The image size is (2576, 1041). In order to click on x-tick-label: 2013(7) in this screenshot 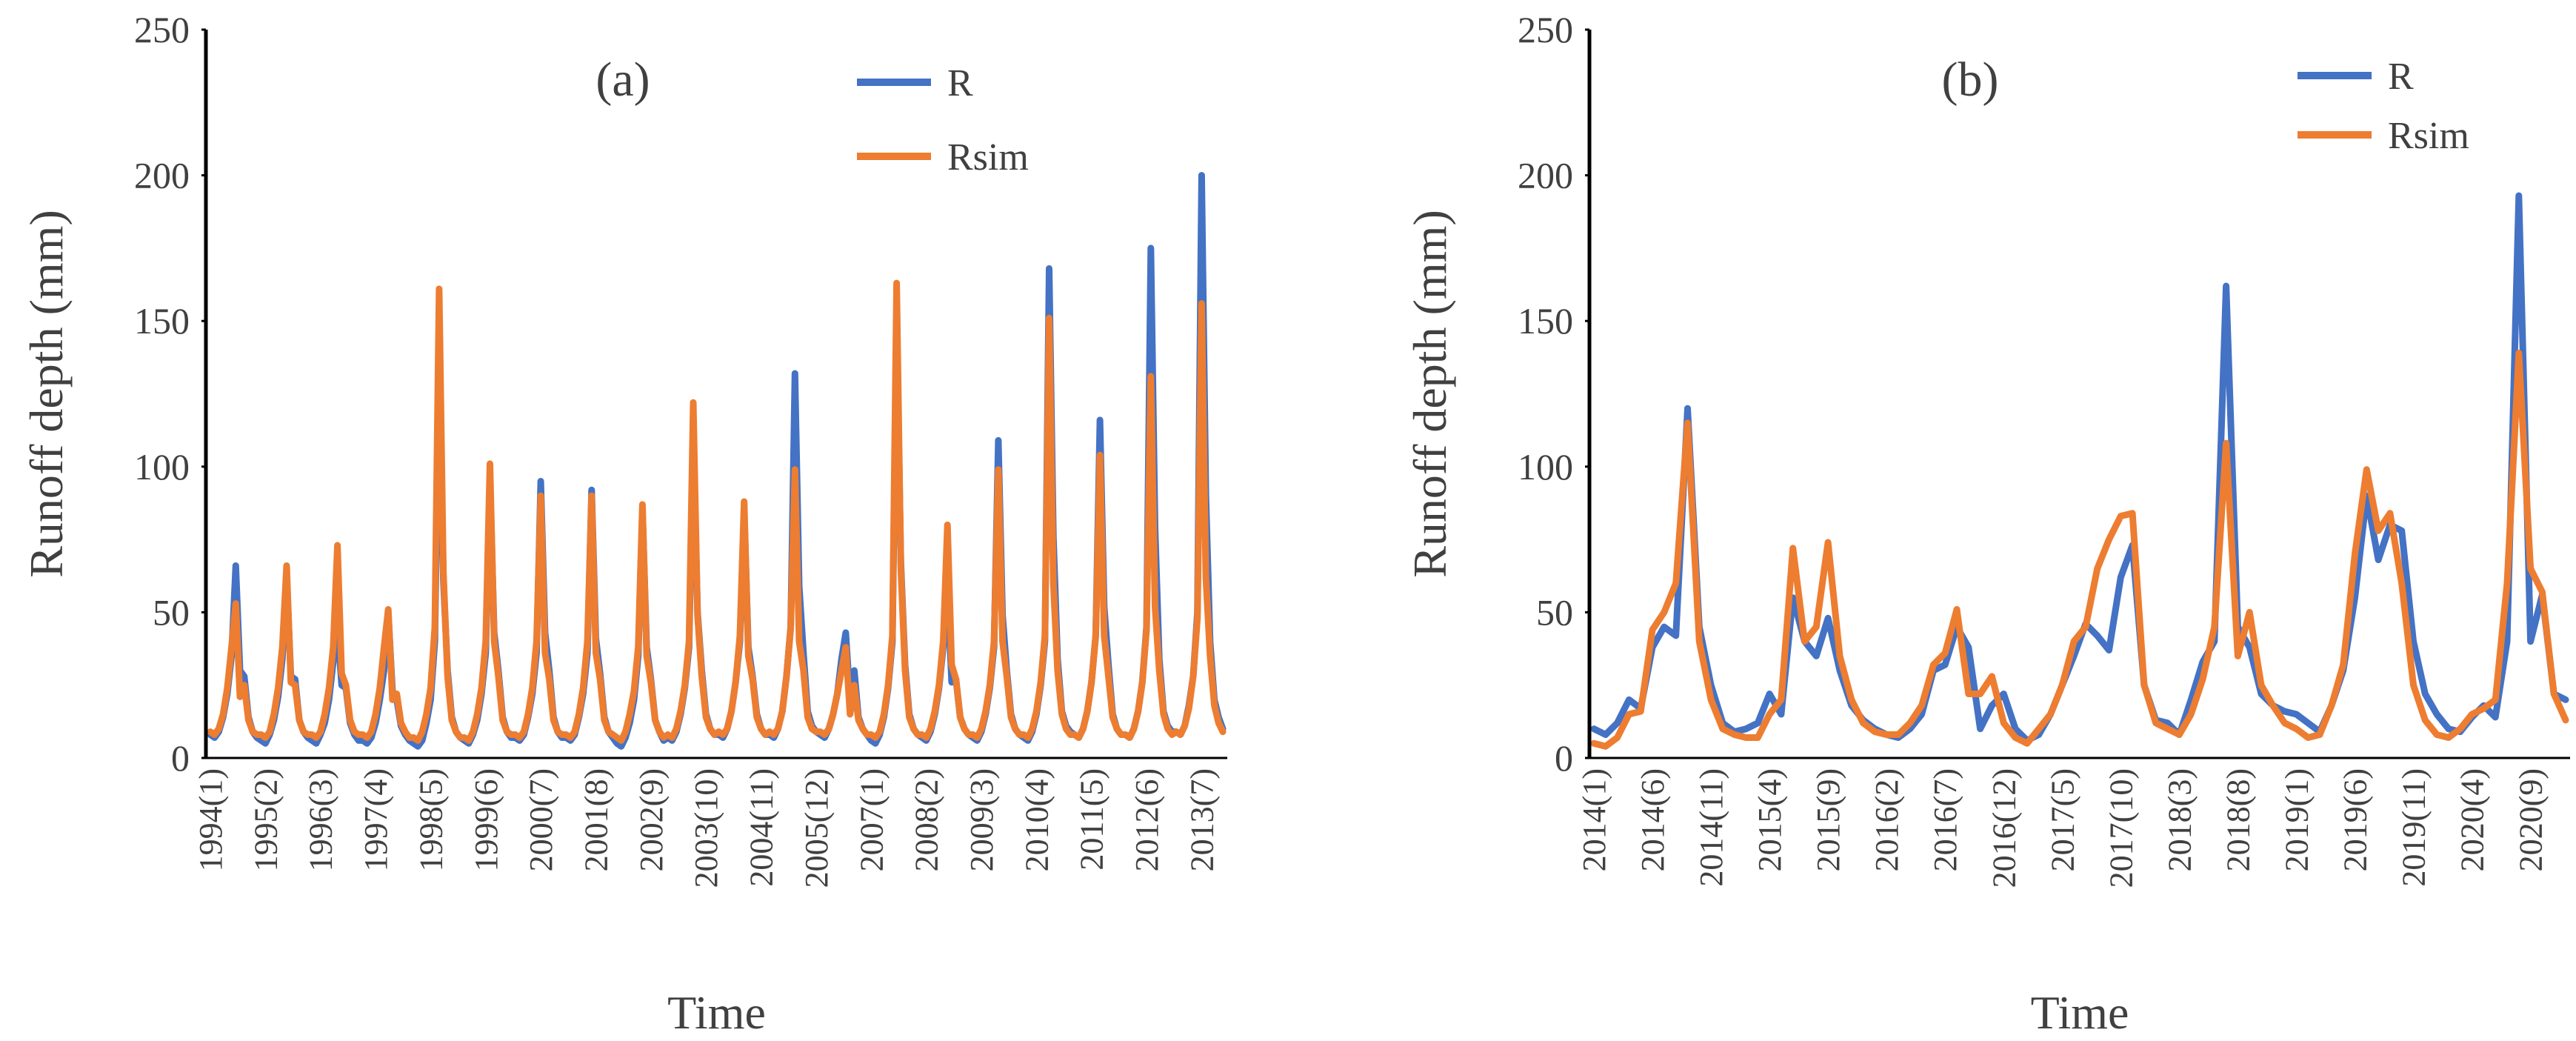, I will do `click(1202, 819)`.